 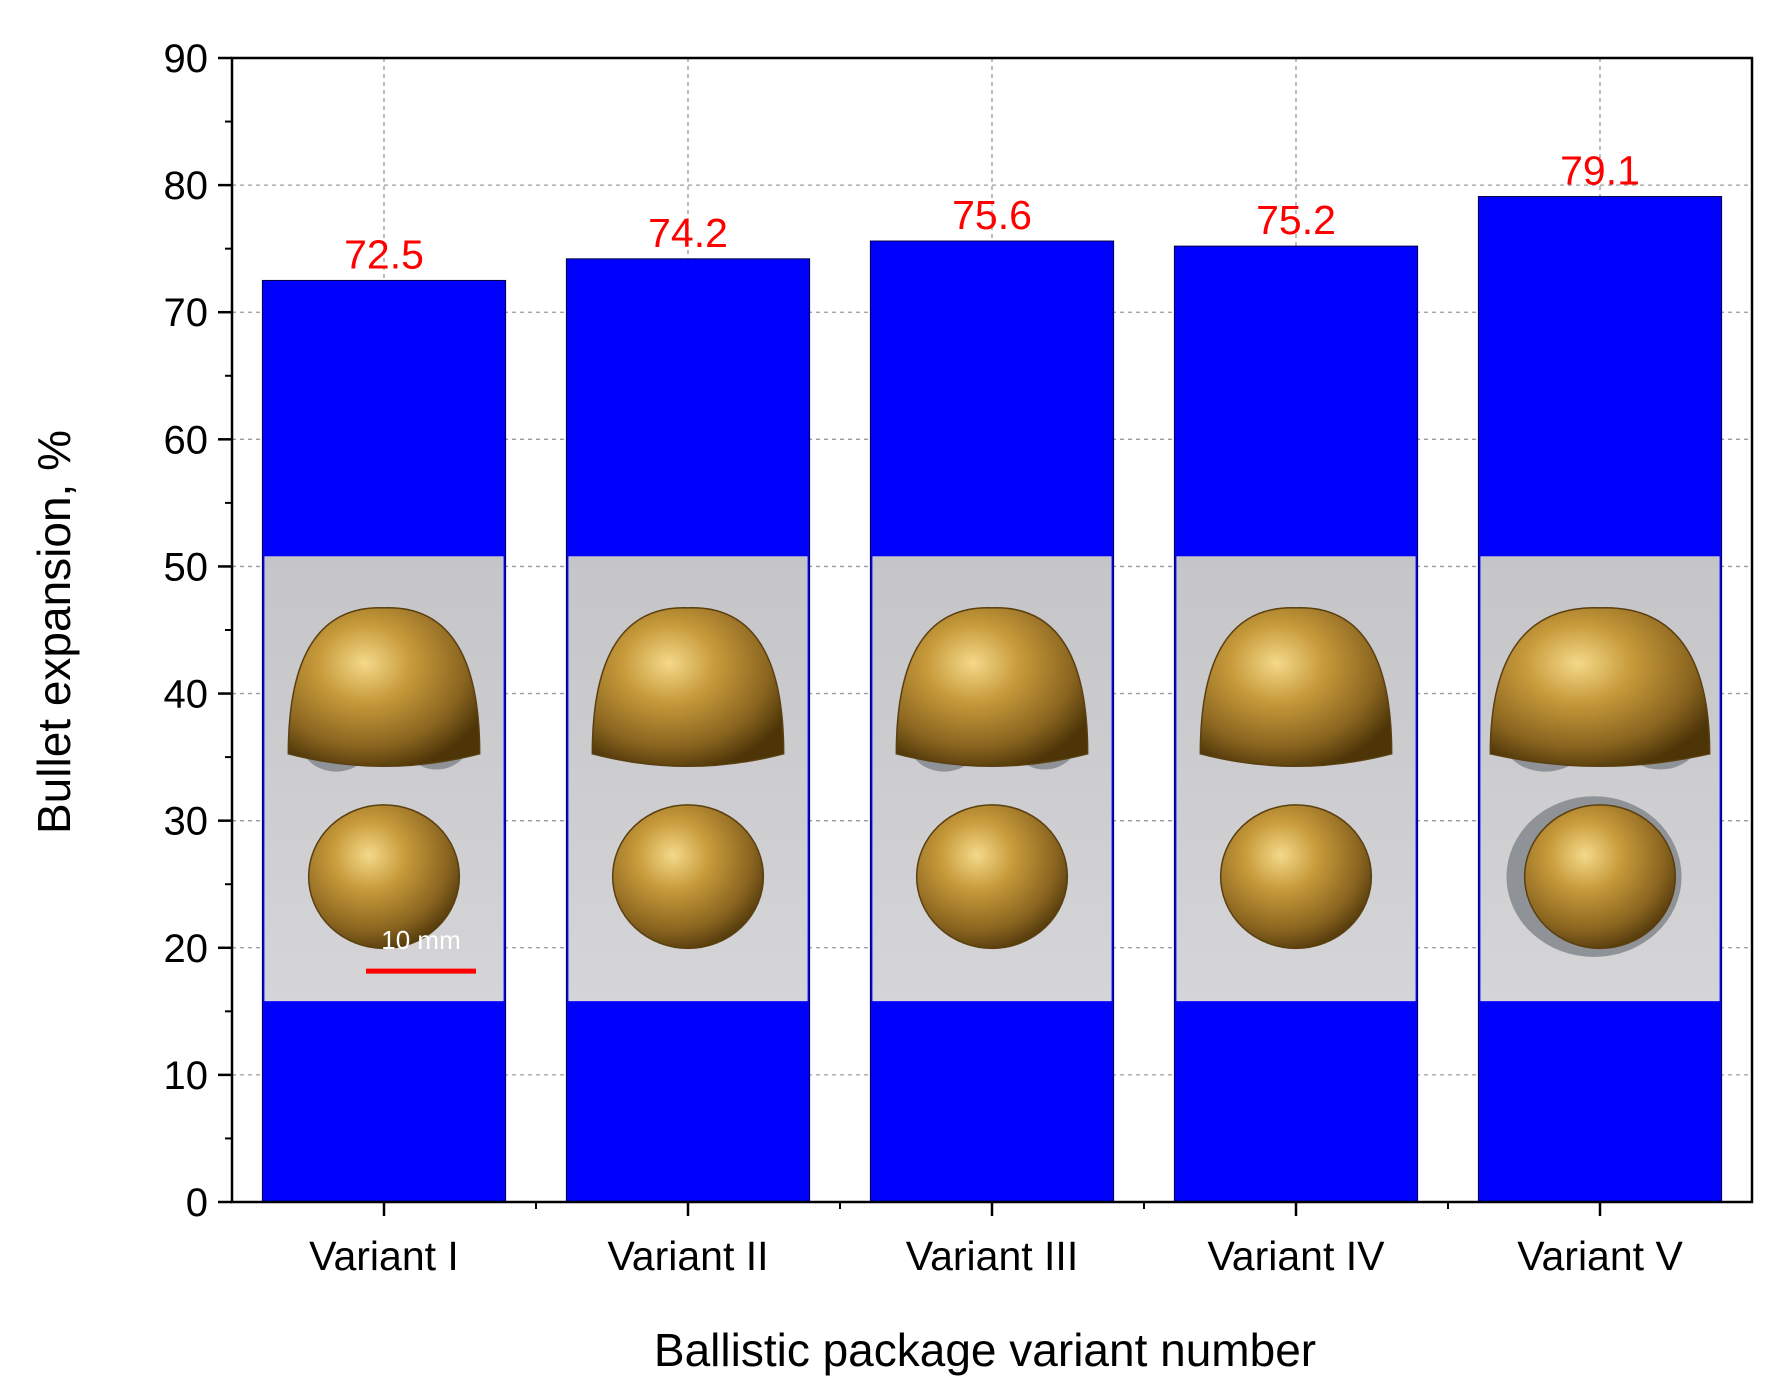 I want to click on bullet-photo: 10 mm, so click(x=384, y=779).